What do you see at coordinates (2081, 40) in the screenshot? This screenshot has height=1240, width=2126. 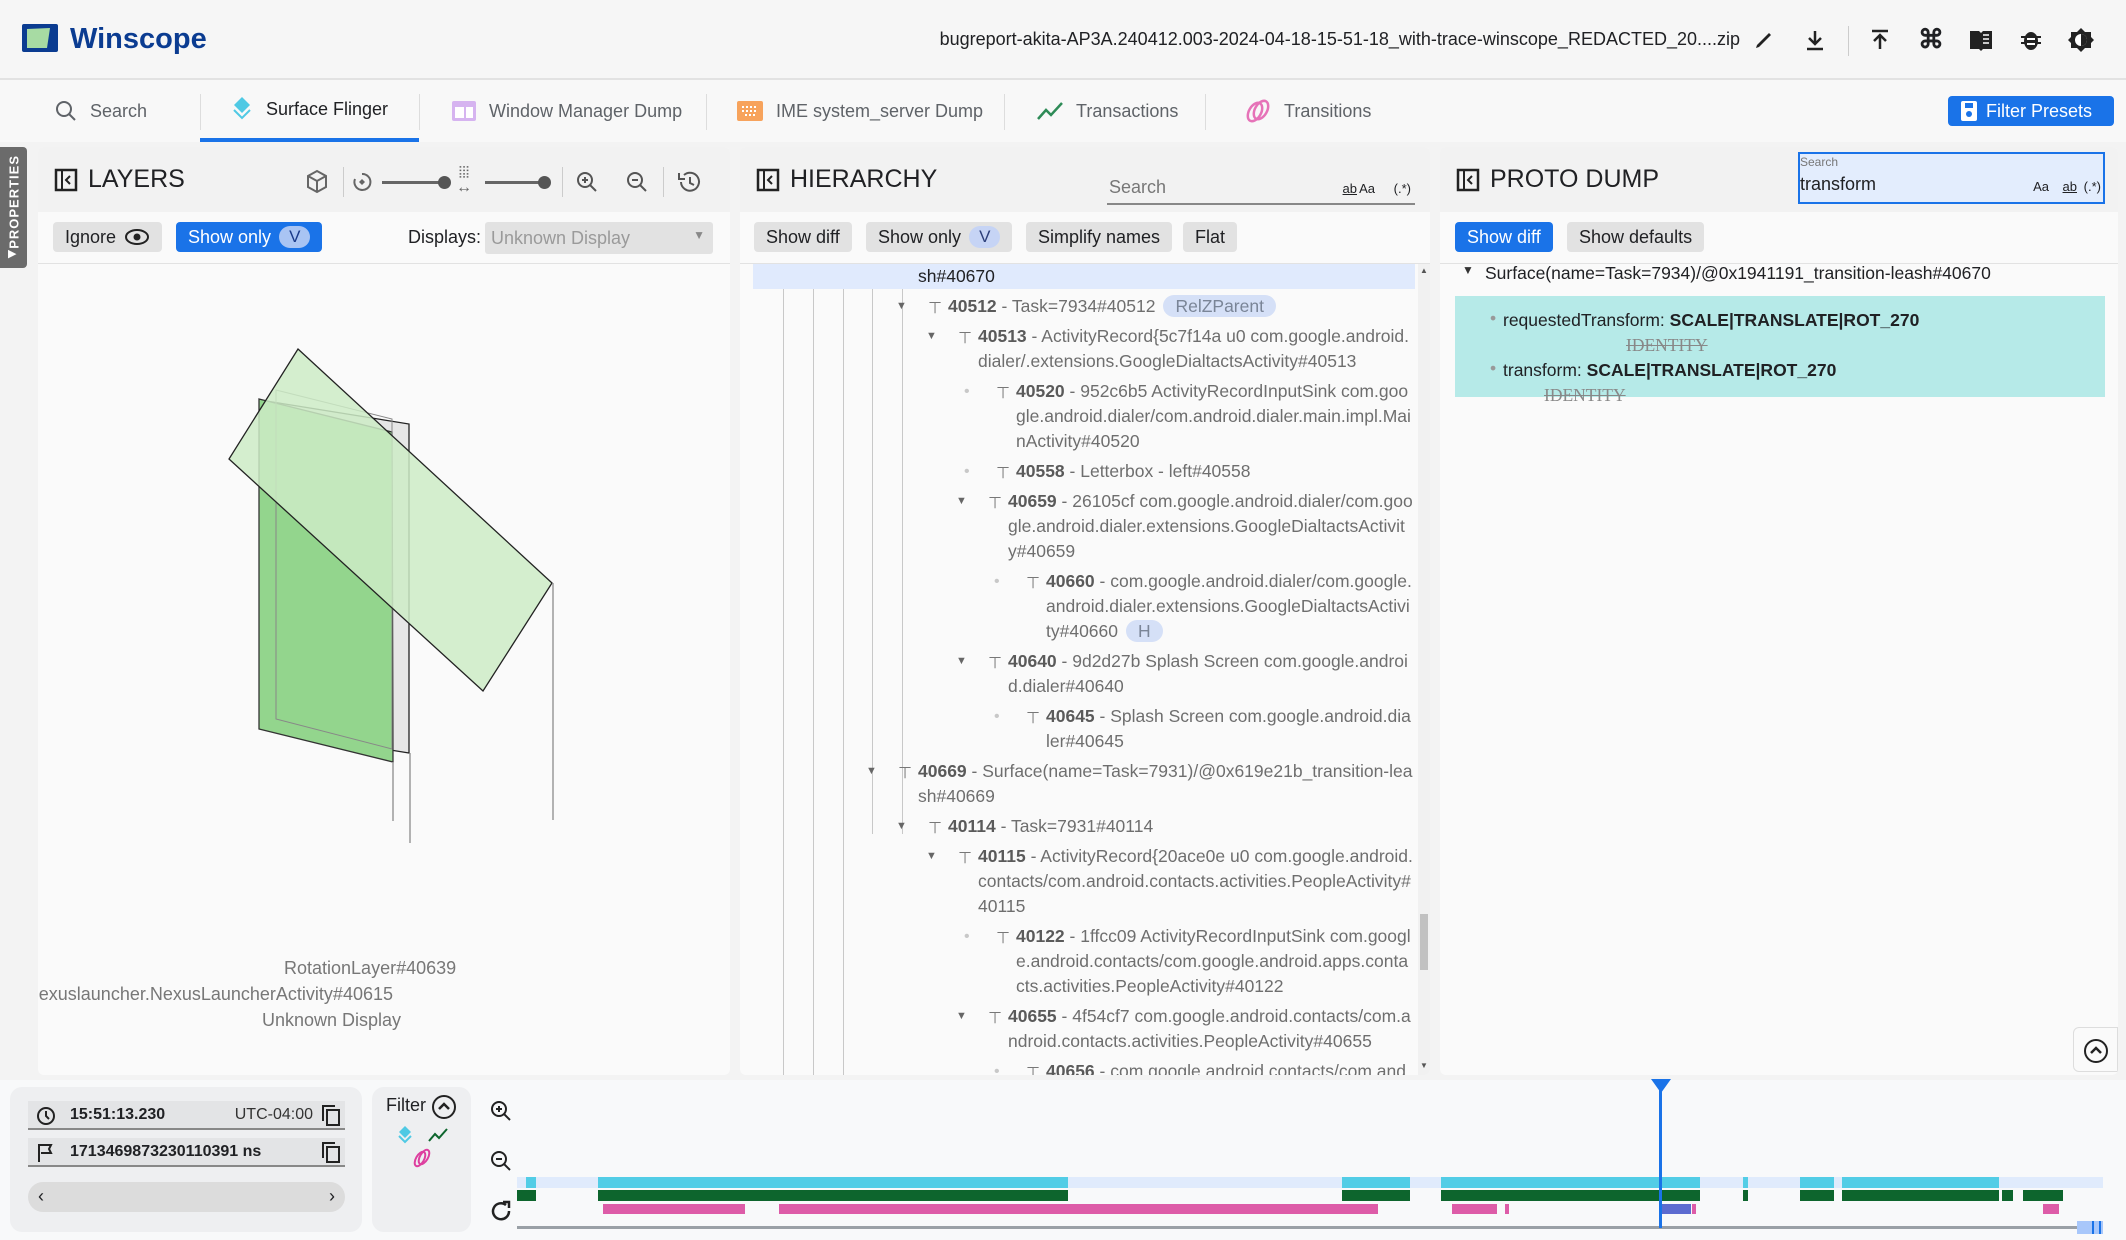 I see `theme-icon` at bounding box center [2081, 40].